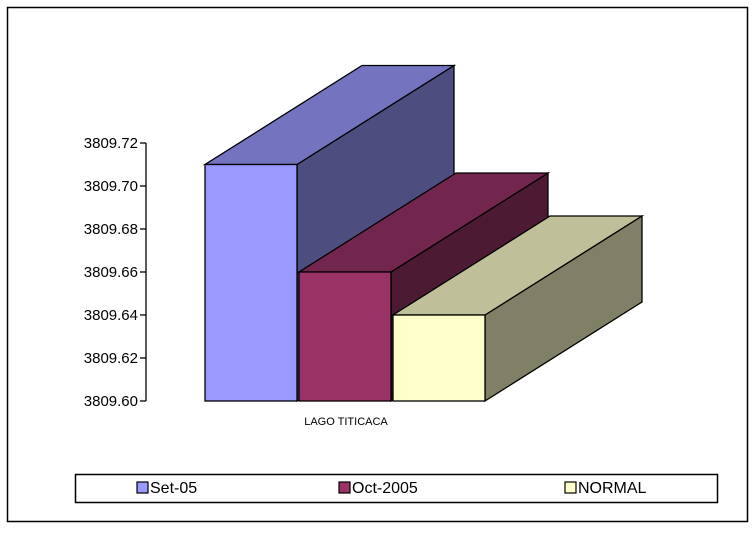 The width and height of the screenshot is (756, 534). What do you see at coordinates (111, 358) in the screenshot?
I see `y-tick-label: 3809.62` at bounding box center [111, 358].